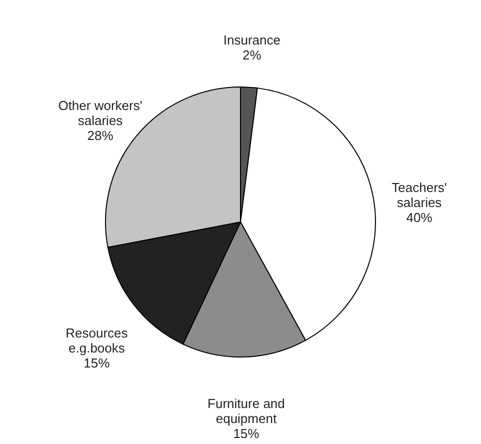  Describe the element at coordinates (97, 341) in the screenshot. I see `slice-label: Resources e.g.books` at that location.